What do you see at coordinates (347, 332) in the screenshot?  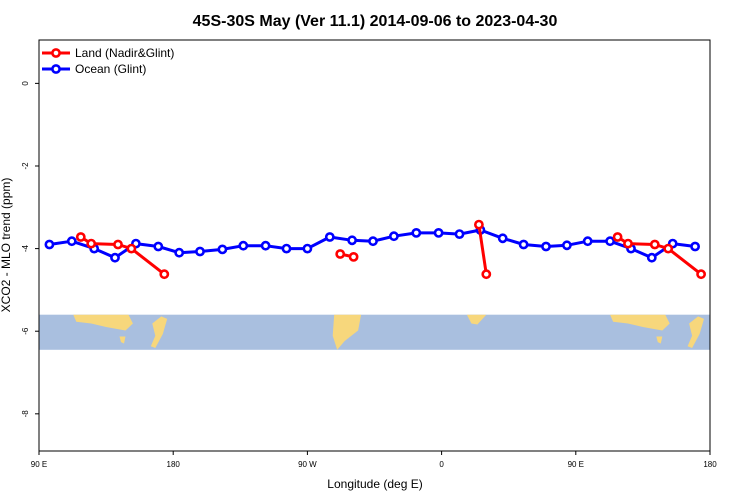 I see `south-america-land` at bounding box center [347, 332].